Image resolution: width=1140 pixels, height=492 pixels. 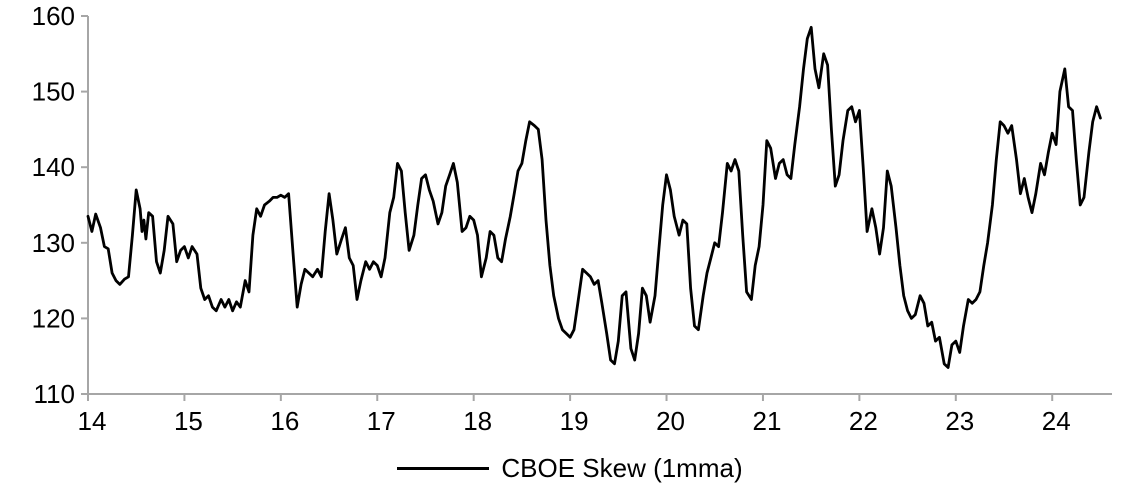 I want to click on y-tick-label: 140, so click(x=53, y=167).